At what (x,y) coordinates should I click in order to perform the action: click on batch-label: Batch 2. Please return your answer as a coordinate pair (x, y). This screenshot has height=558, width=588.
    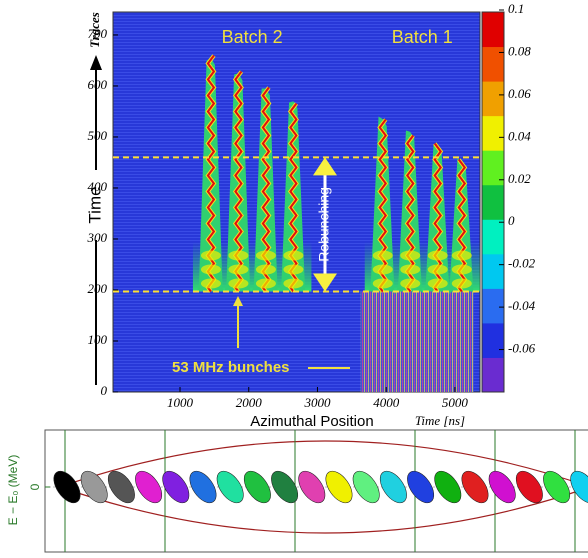
    Looking at the image, I should click on (252, 37).